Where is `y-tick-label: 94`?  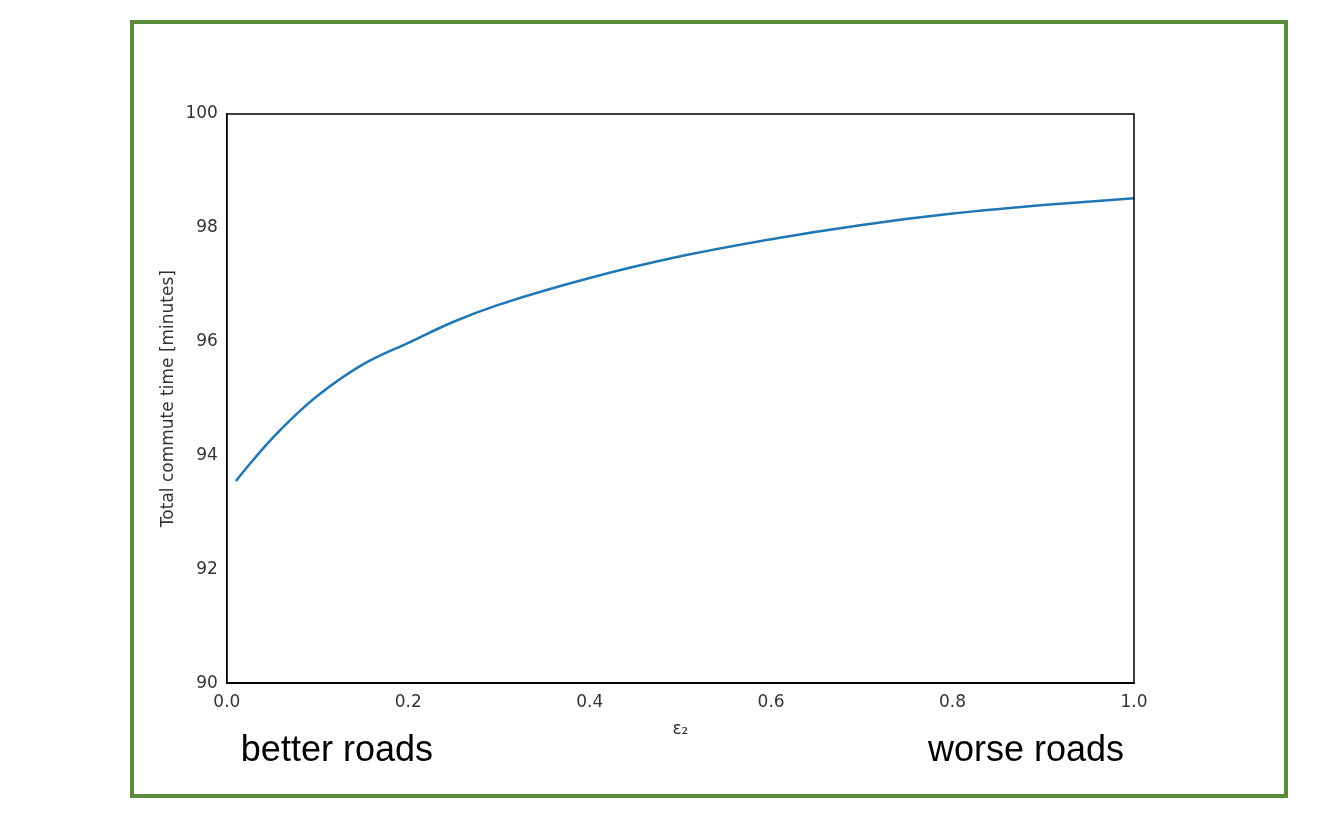 y-tick-label: 94 is located at coordinates (207, 453).